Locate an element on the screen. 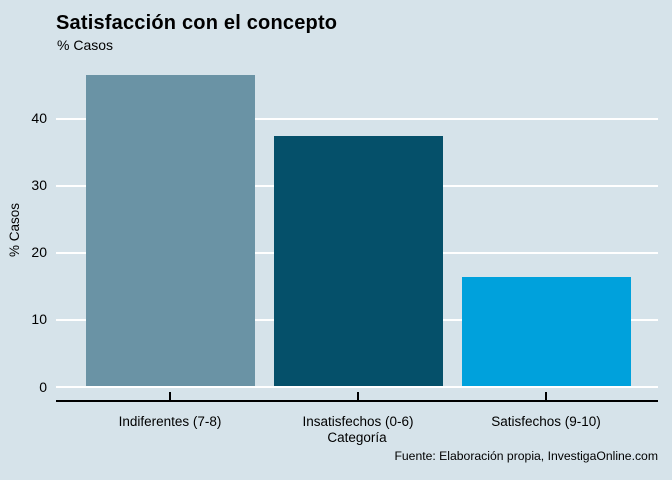 The image size is (672, 480). chart-subtitle: % Casos is located at coordinates (85, 45).